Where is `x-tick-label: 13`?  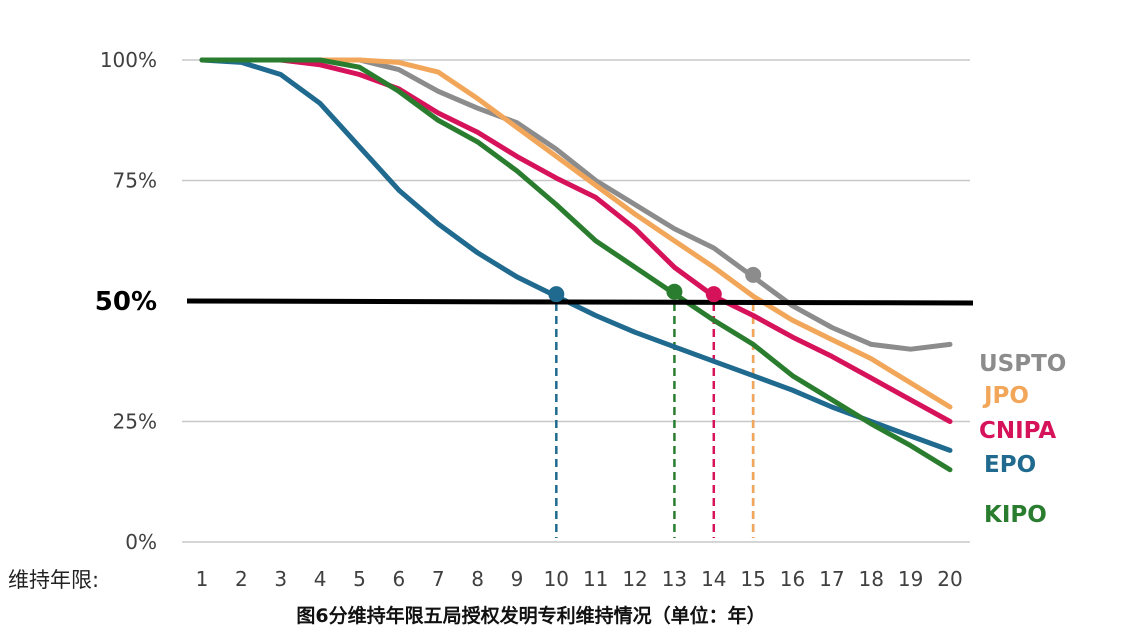
x-tick-label: 13 is located at coordinates (674, 579).